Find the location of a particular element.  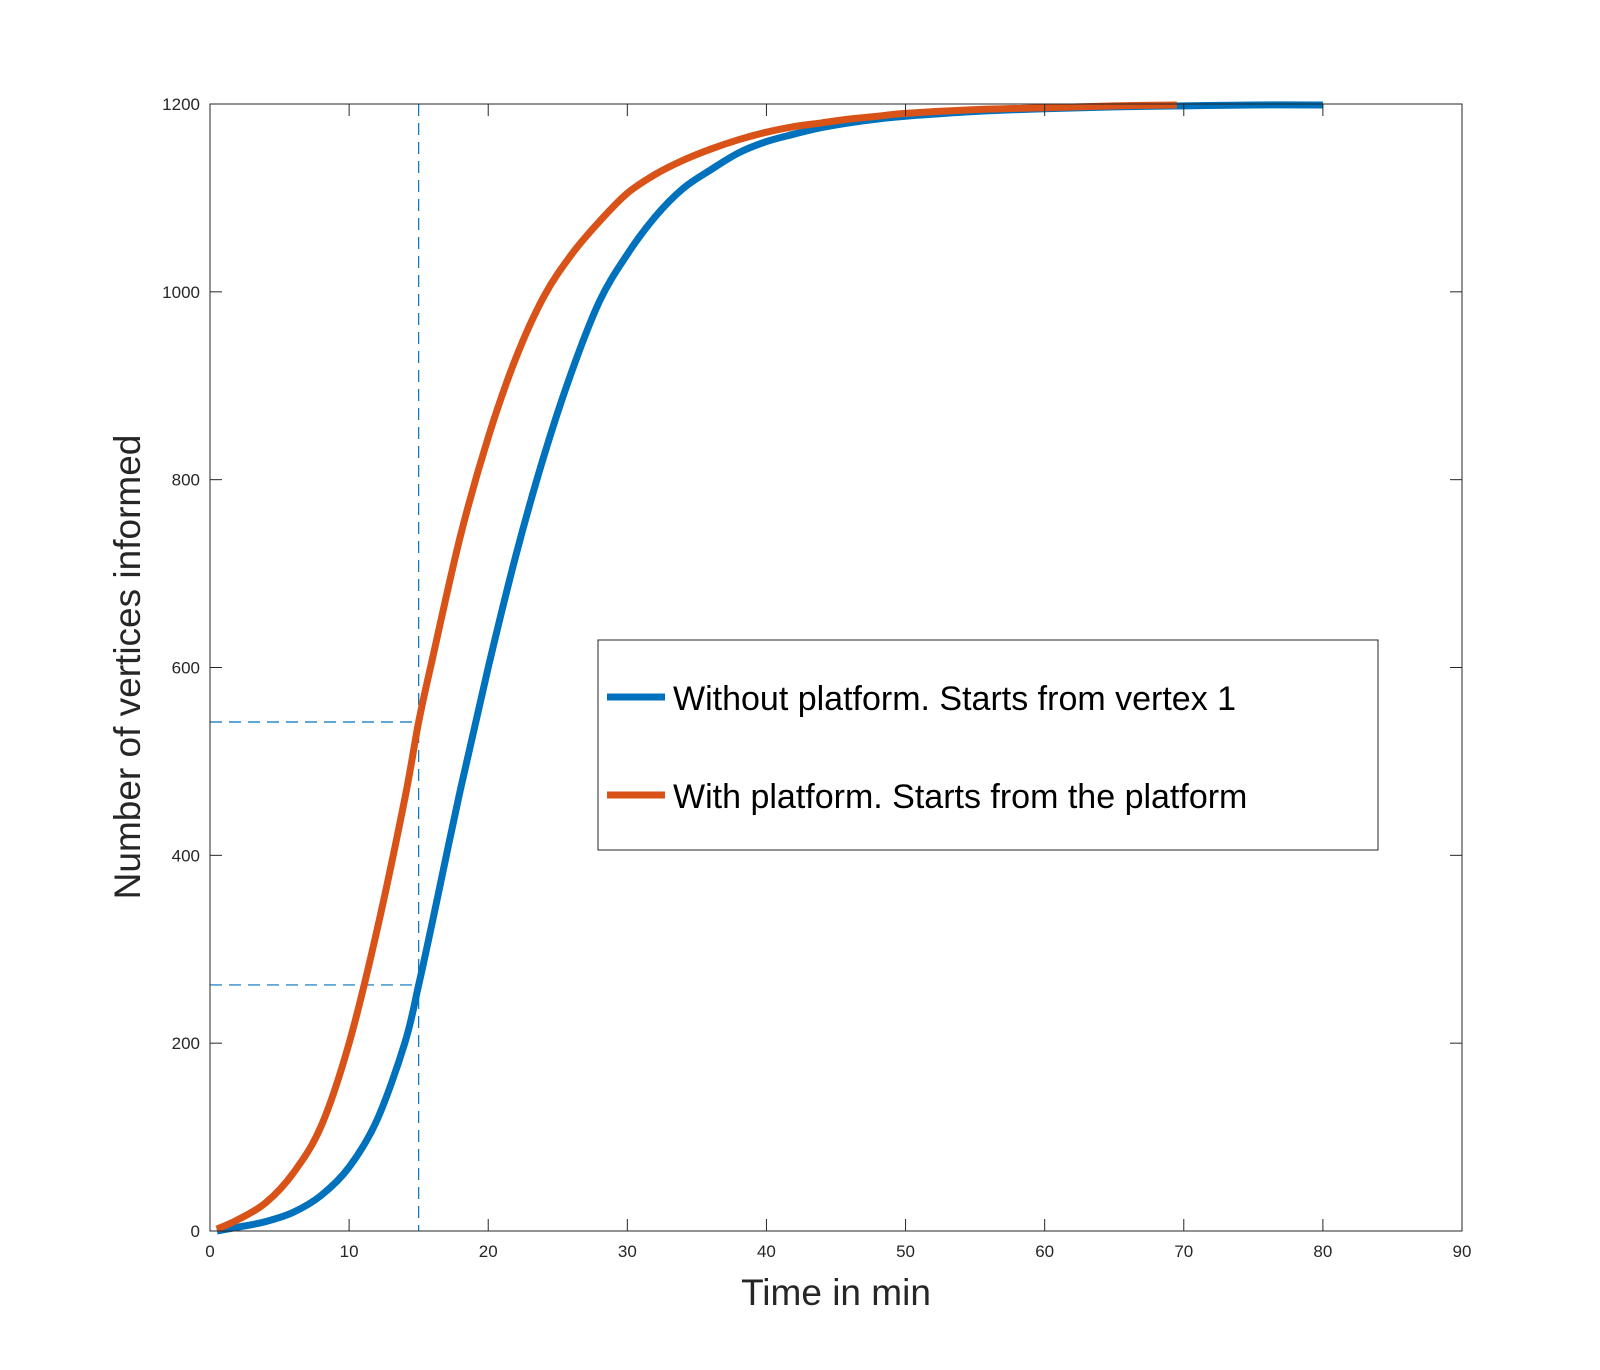

y-tick-label-600: 600 is located at coordinates (186, 668).